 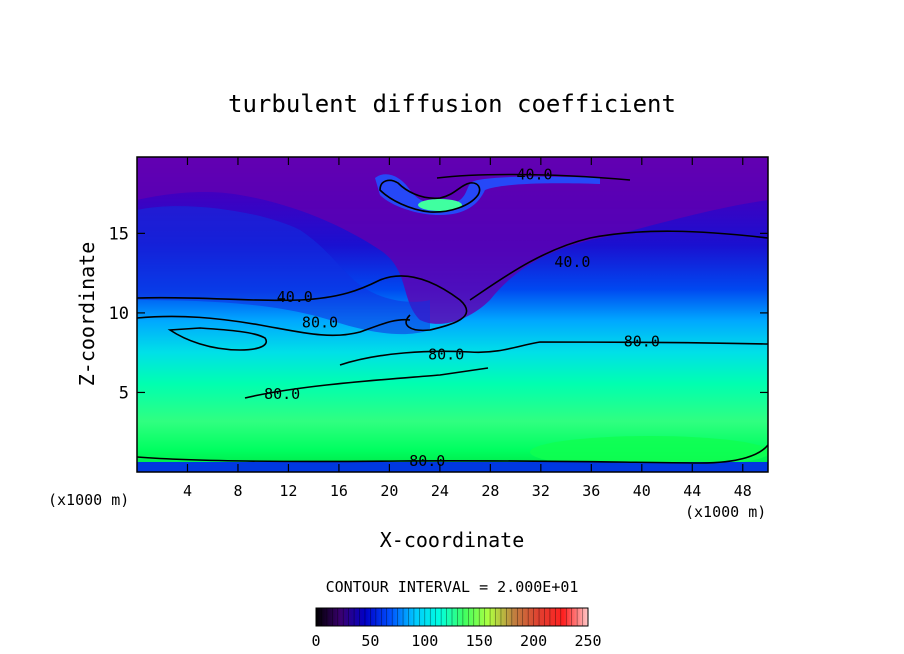 What do you see at coordinates (456, 641) in the screenshot?
I see `colorbar-ticks: 0 50 100 150 200 250` at bounding box center [456, 641].